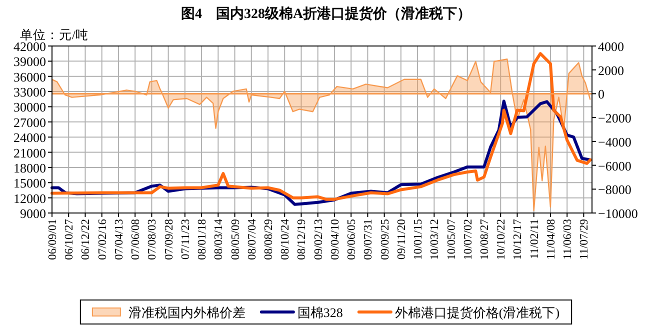  What do you see at coordinates (53, 239) in the screenshot?
I see `x-tick-label: 06/09/01` at bounding box center [53, 239].